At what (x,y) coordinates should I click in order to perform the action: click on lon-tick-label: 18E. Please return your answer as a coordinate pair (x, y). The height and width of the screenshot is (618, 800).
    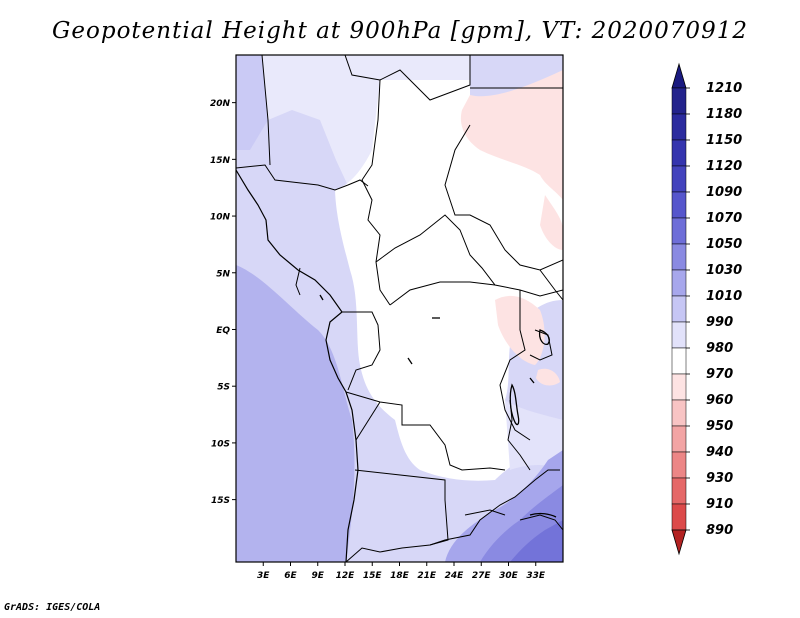
    Looking at the image, I should click on (400, 576).